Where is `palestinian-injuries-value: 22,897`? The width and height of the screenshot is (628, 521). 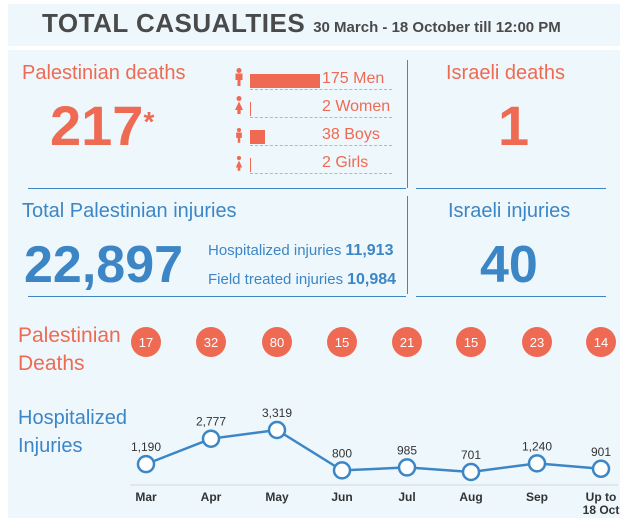 palestinian-injuries-value: 22,897 is located at coordinates (104, 265).